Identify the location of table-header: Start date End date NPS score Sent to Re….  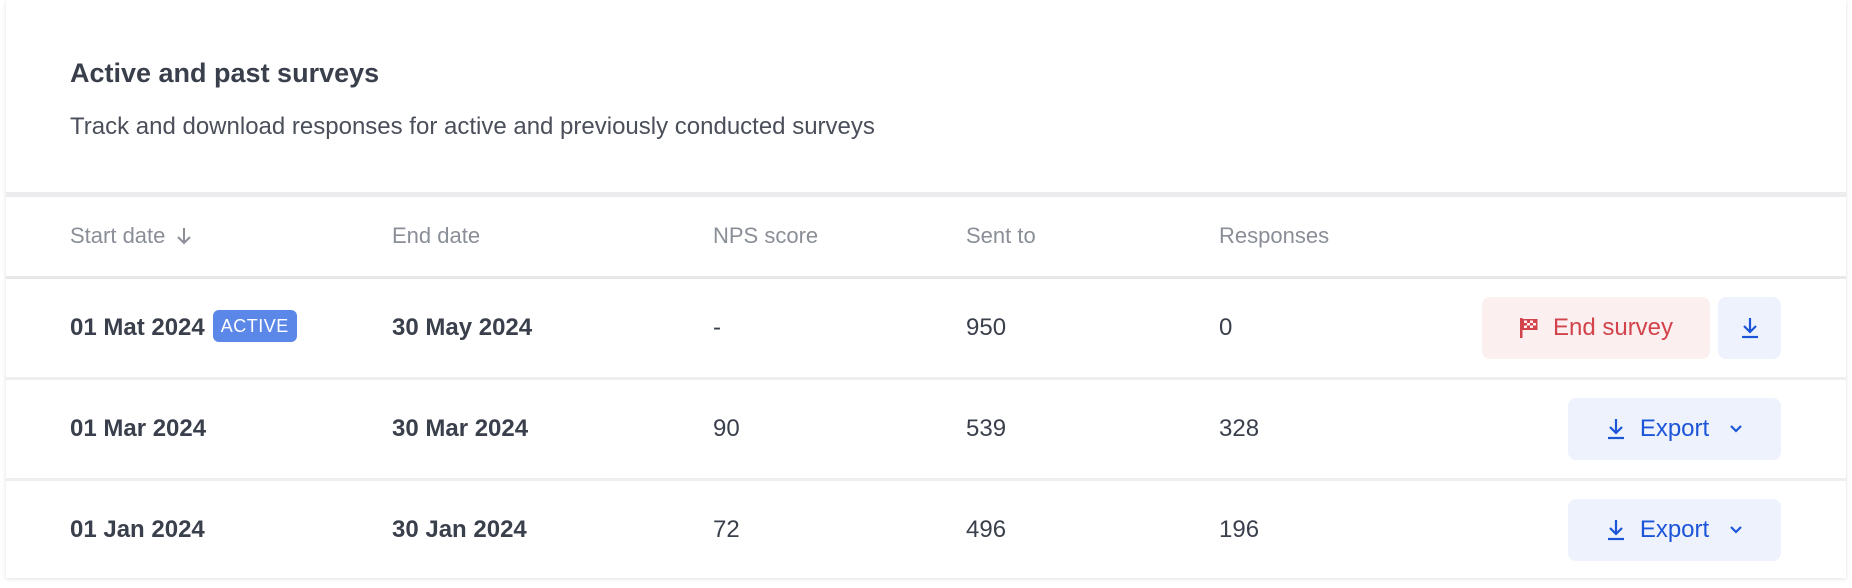
(926, 238).